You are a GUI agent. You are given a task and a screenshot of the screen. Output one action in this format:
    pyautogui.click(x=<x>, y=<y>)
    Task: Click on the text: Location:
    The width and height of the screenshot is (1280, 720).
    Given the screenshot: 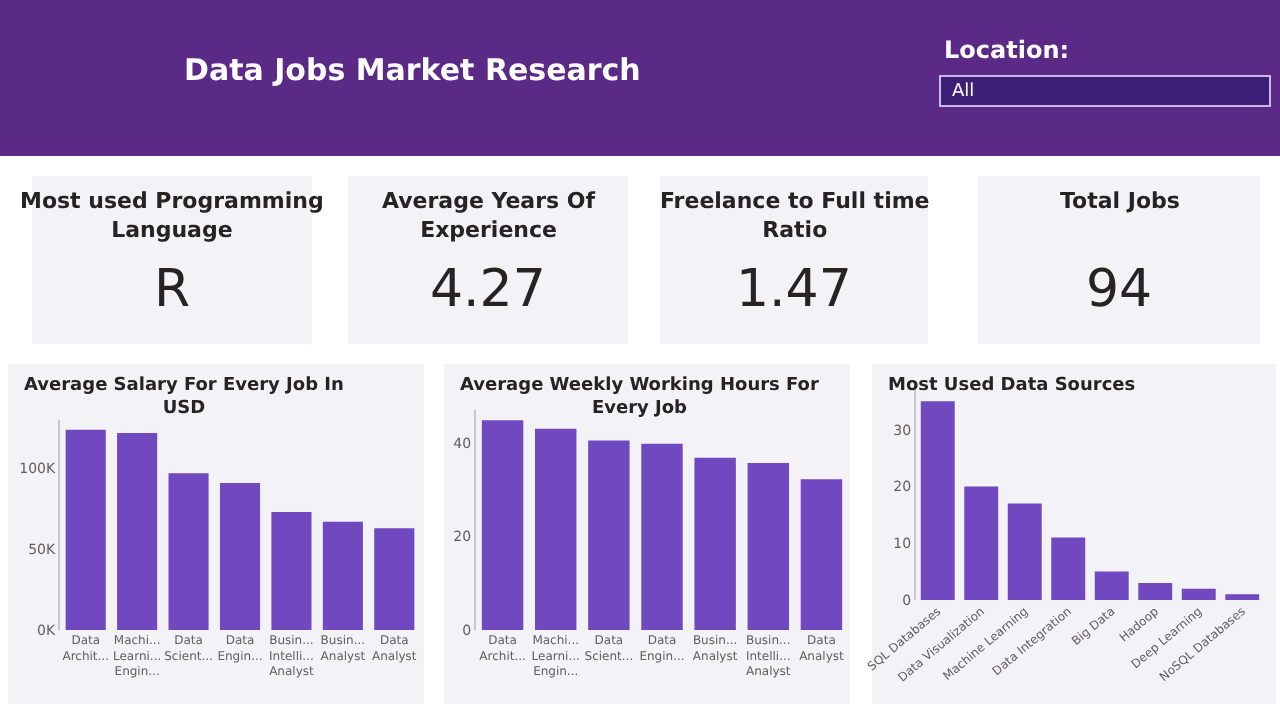 What is the action you would take?
    pyautogui.click(x=1007, y=50)
    